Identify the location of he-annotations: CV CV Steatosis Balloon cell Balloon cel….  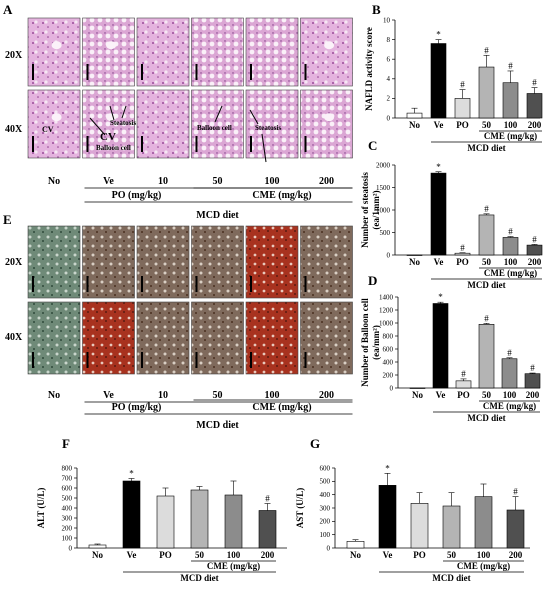
(161, 134).